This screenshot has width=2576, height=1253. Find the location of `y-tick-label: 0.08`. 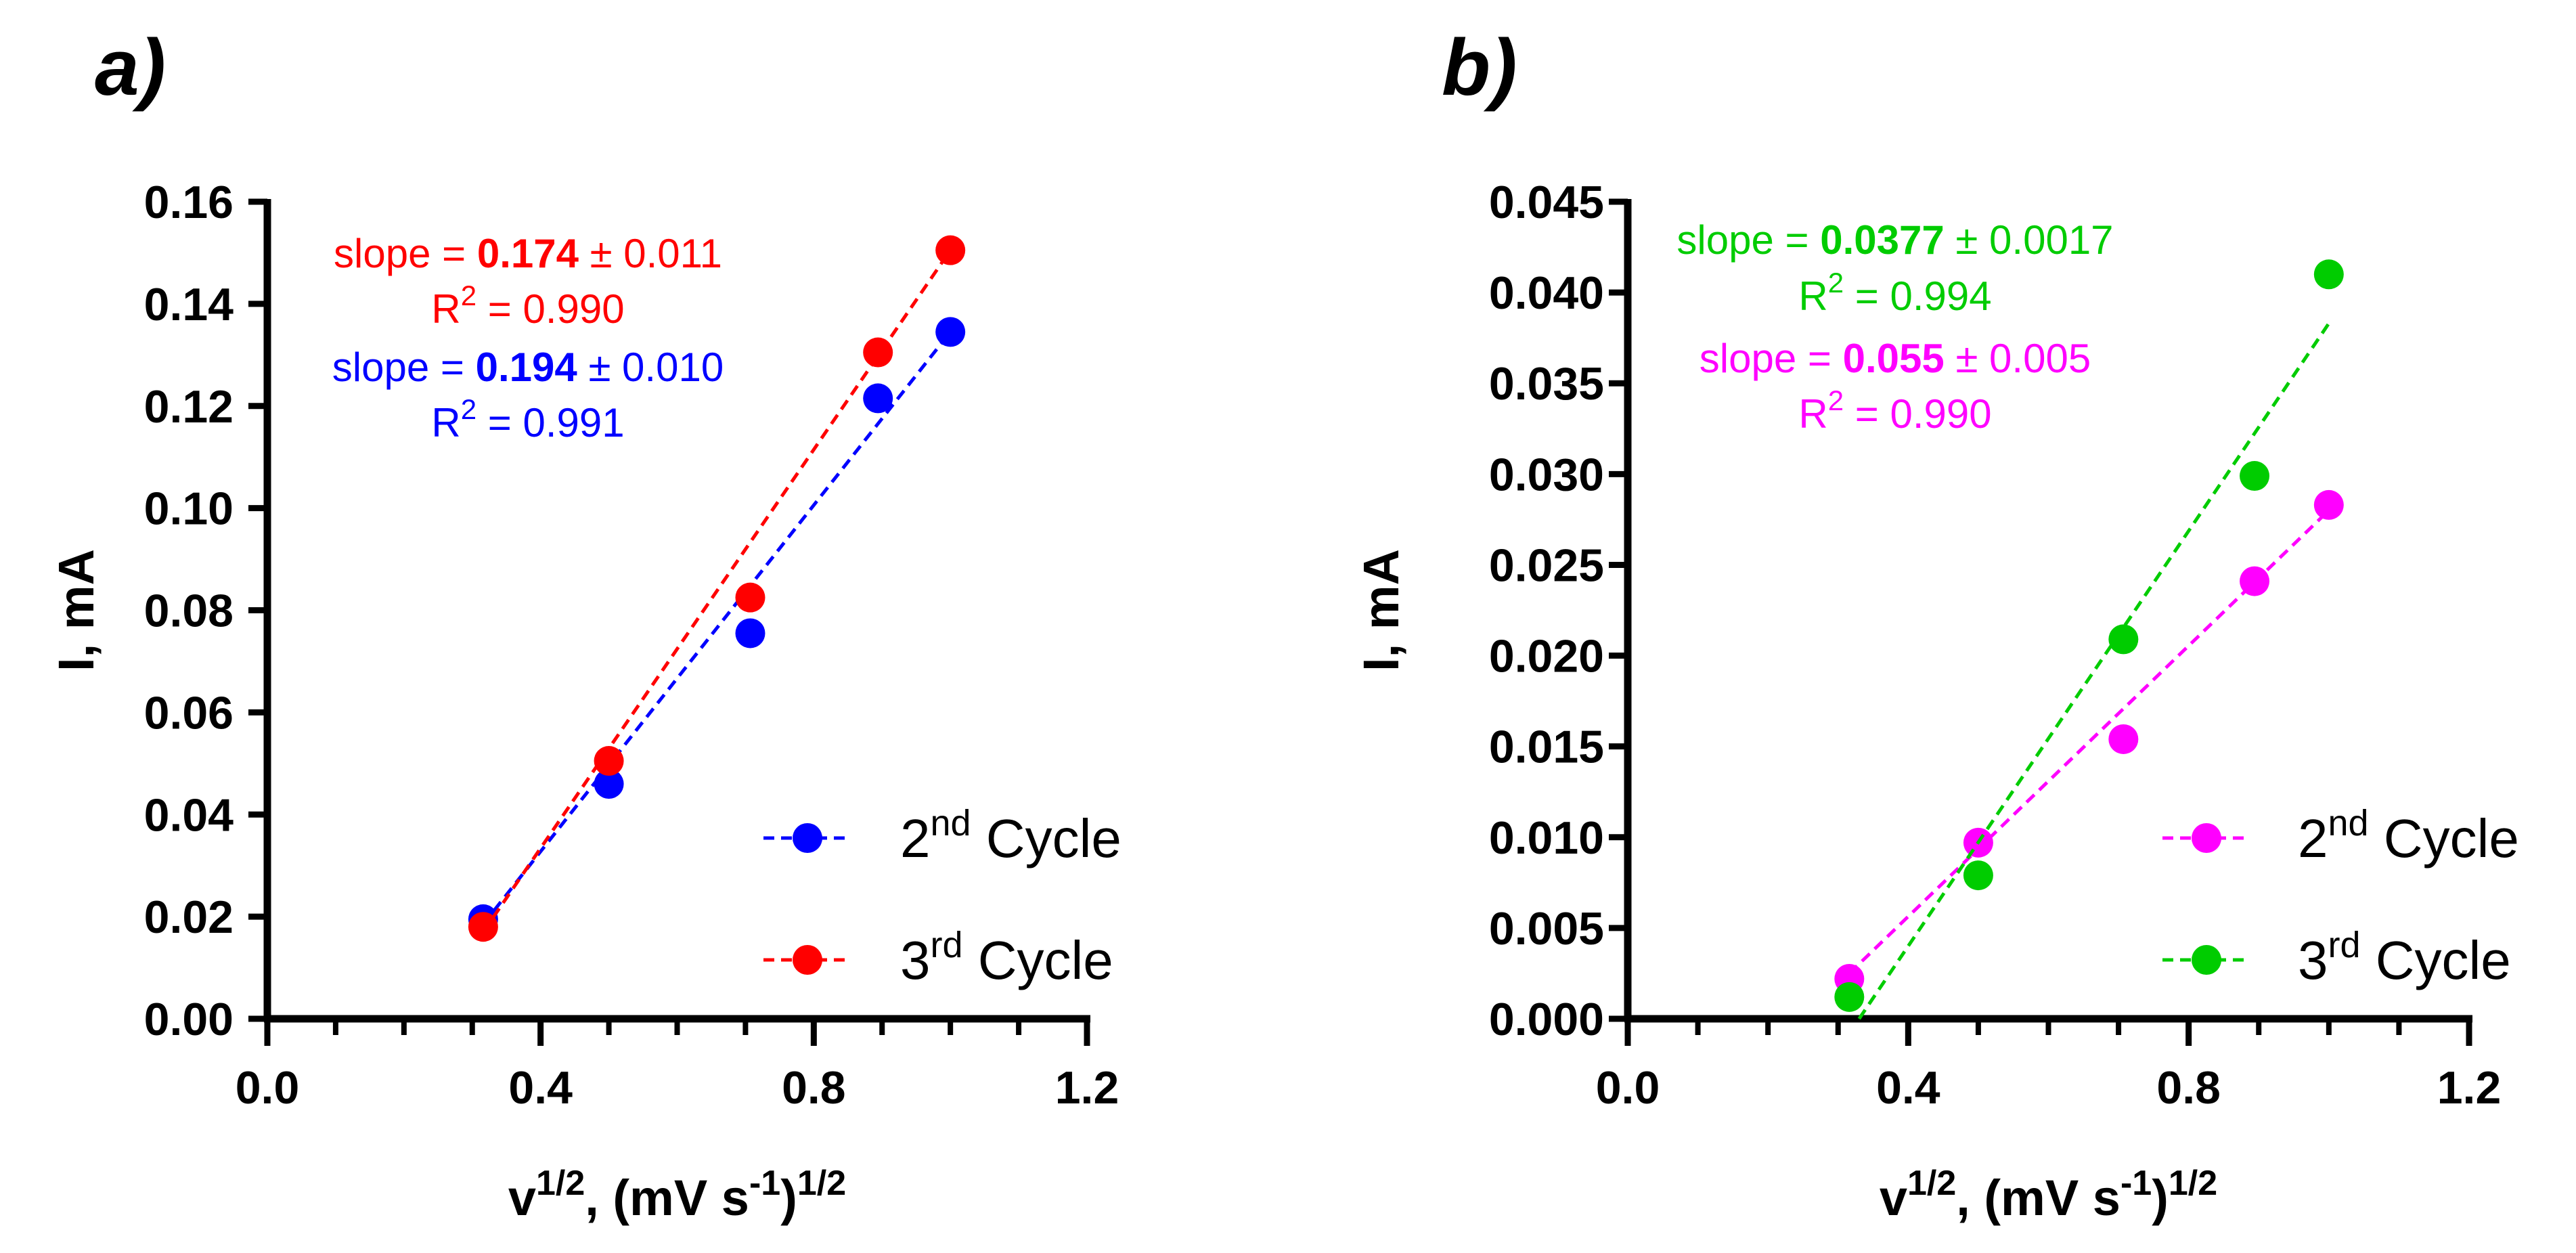

y-tick-label: 0.08 is located at coordinates (189, 612).